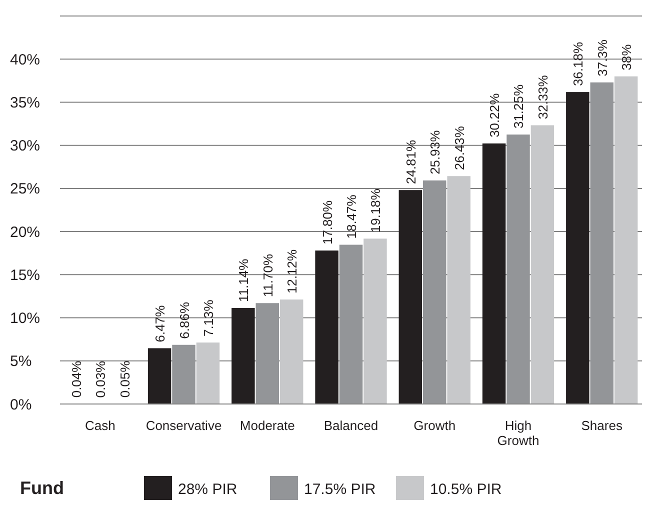 This screenshot has height=512, width=658. Describe the element at coordinates (518, 106) in the screenshot. I see `data-label: 31.25%` at that location.